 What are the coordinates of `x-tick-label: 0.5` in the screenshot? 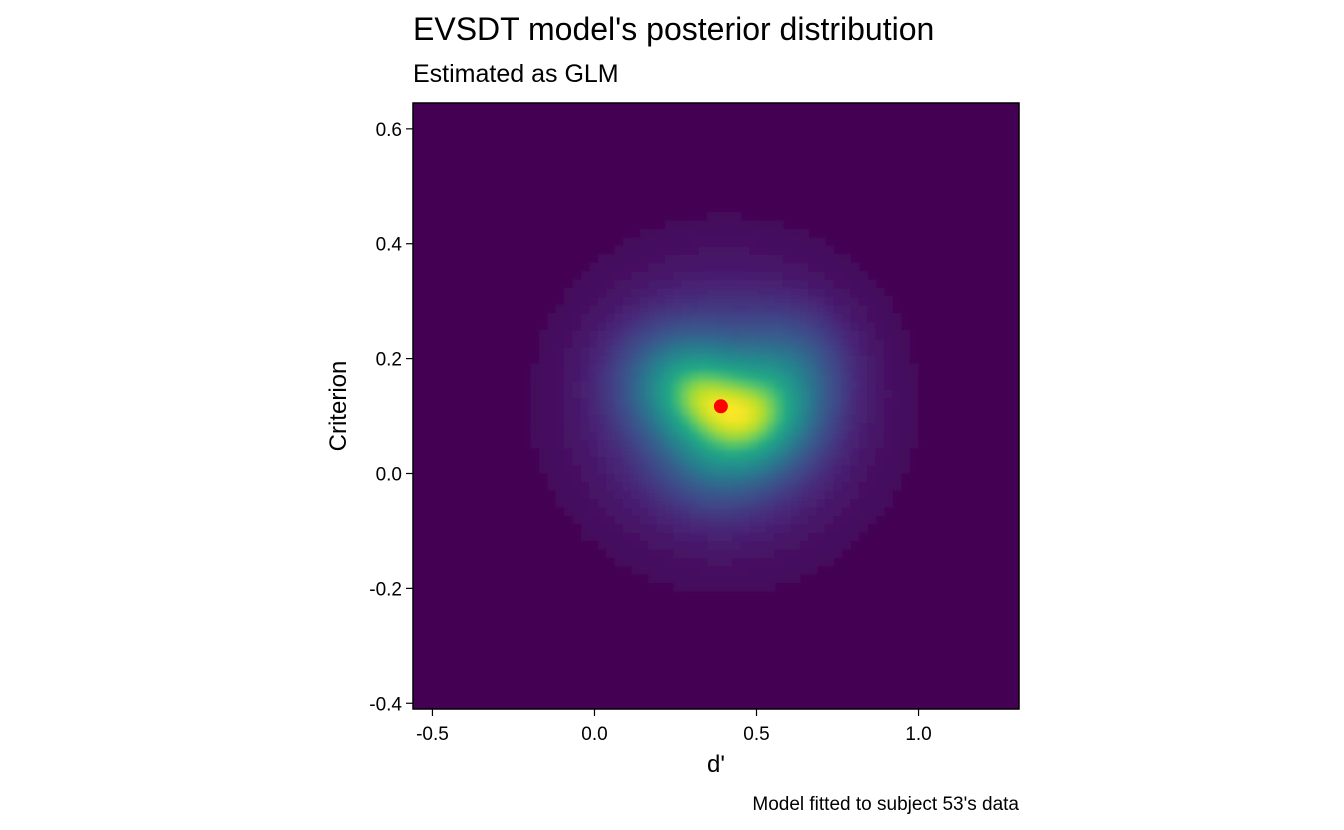 It's located at (756, 734).